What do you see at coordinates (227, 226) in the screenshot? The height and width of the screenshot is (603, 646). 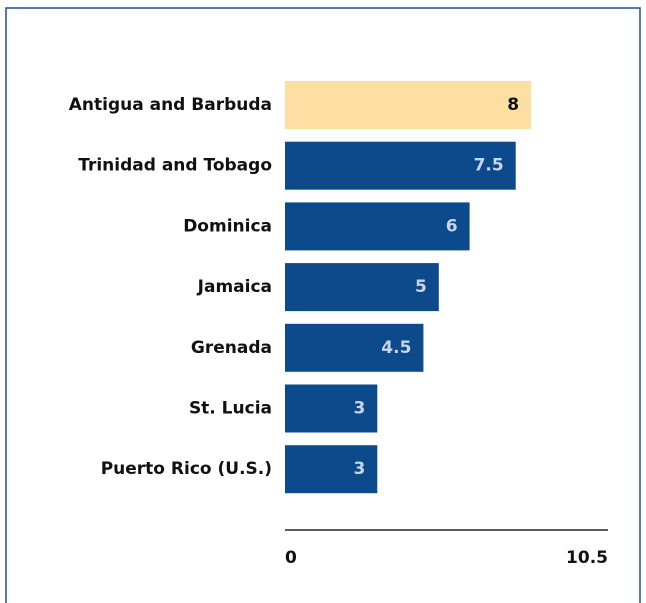 I see `category-label: Dominica` at bounding box center [227, 226].